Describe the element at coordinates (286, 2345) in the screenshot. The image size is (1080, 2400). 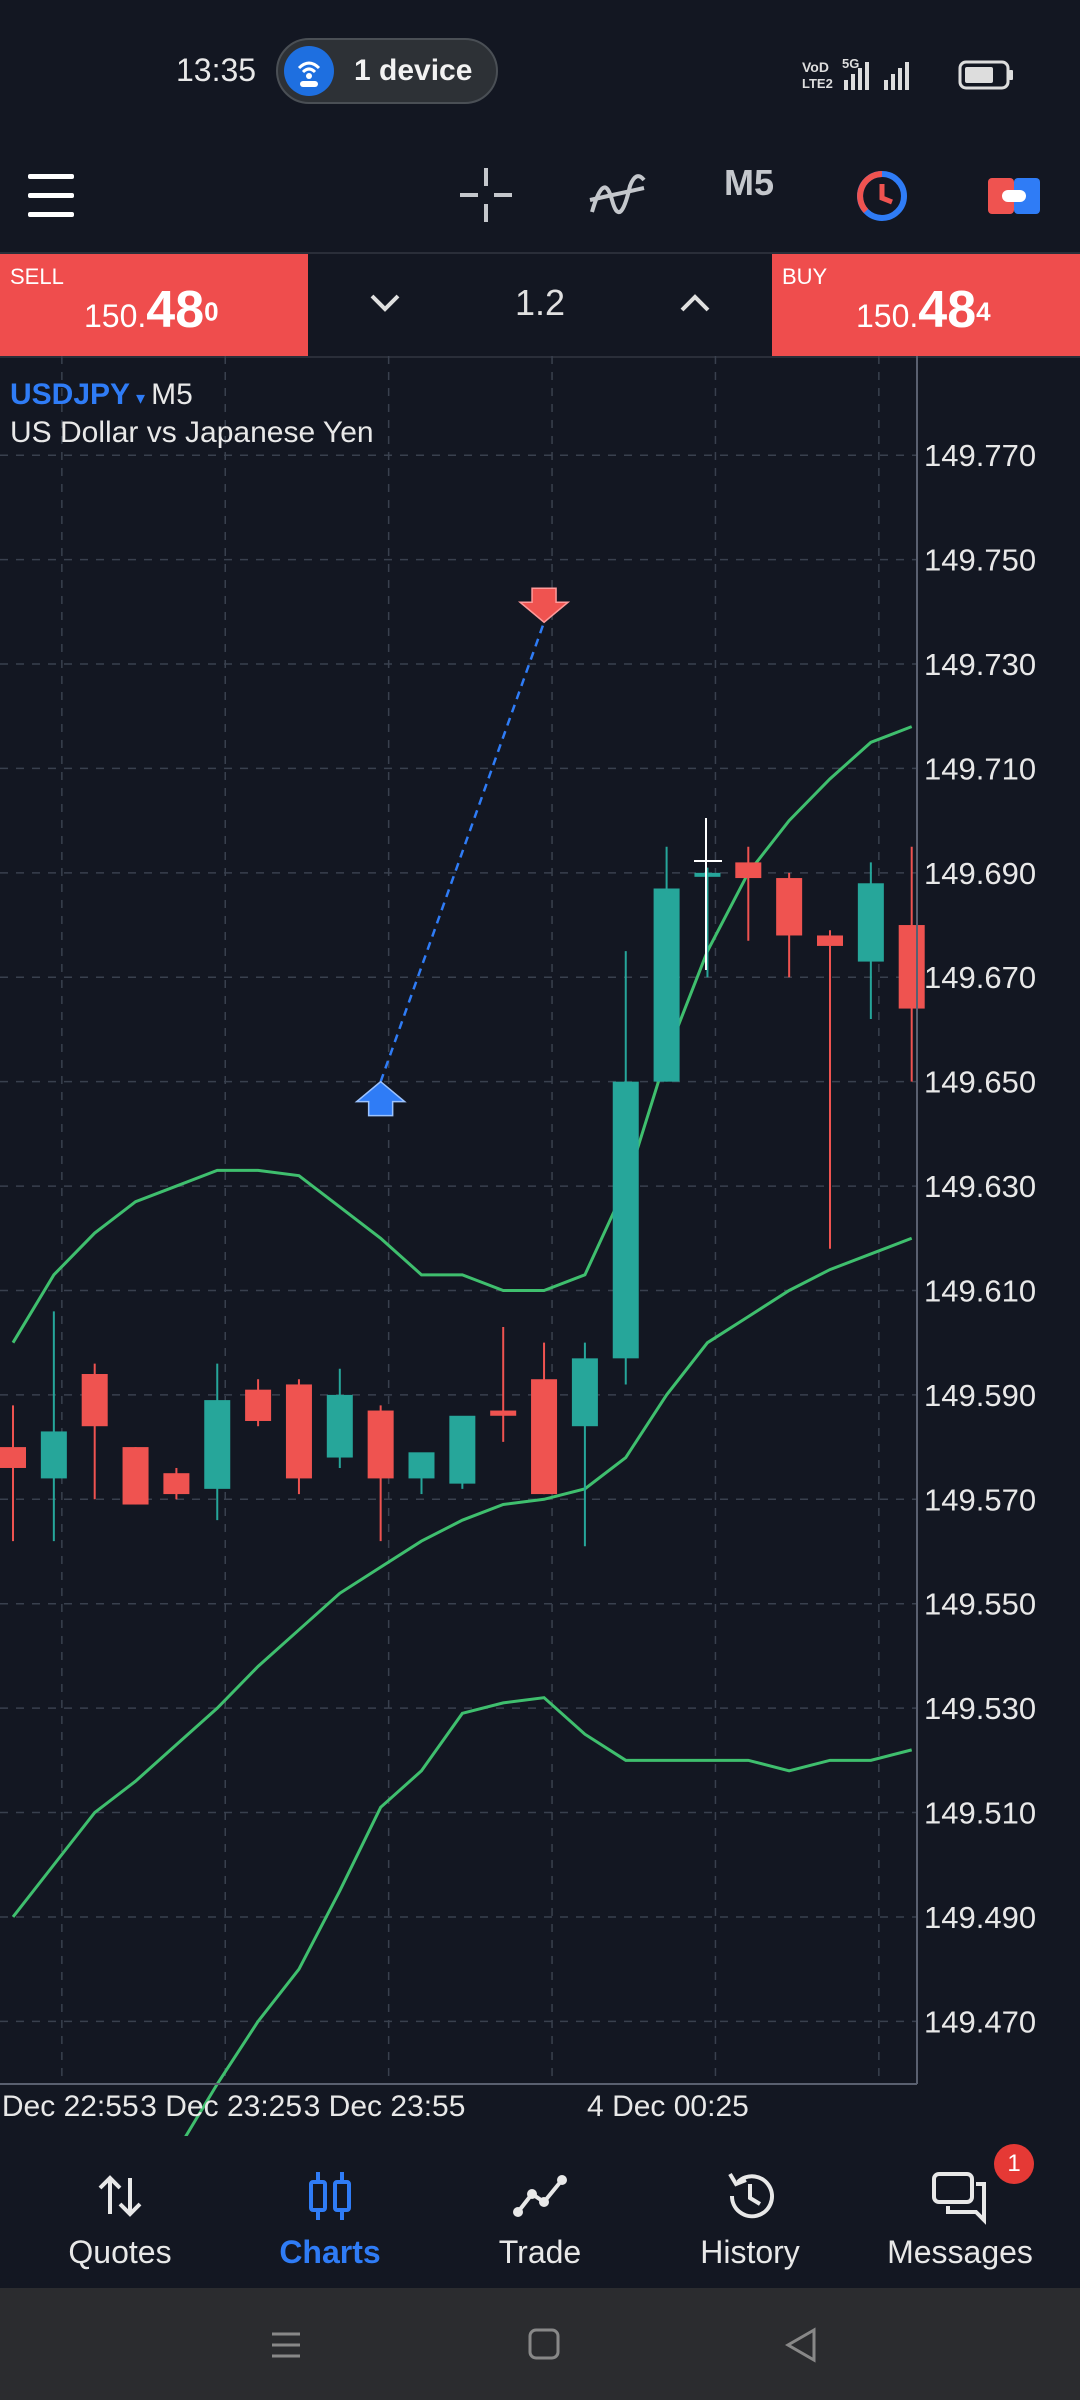
I see `recents-icon` at that location.